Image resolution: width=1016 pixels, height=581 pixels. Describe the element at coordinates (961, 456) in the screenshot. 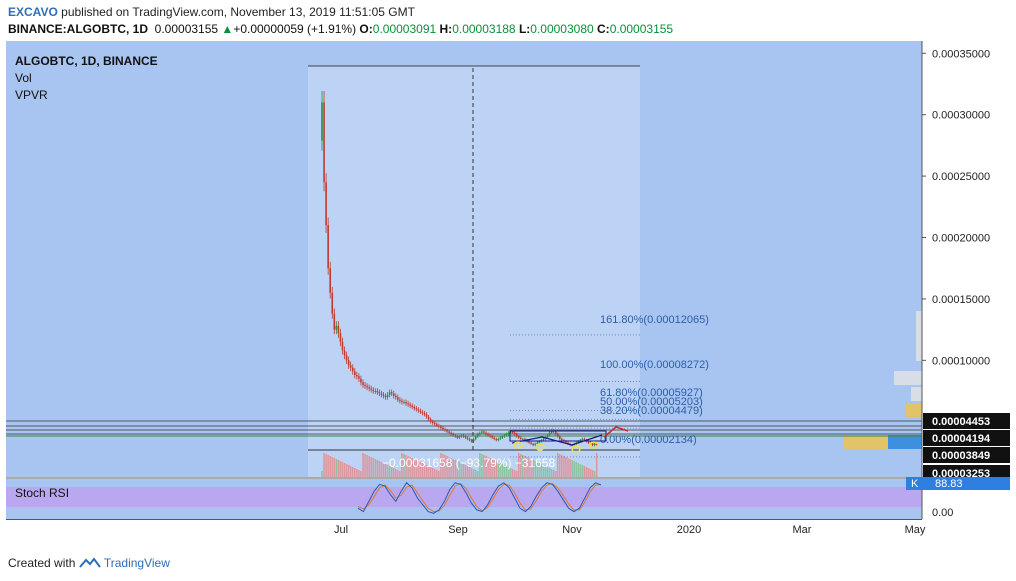

I see `price-tag-label: 0.00003849` at that location.